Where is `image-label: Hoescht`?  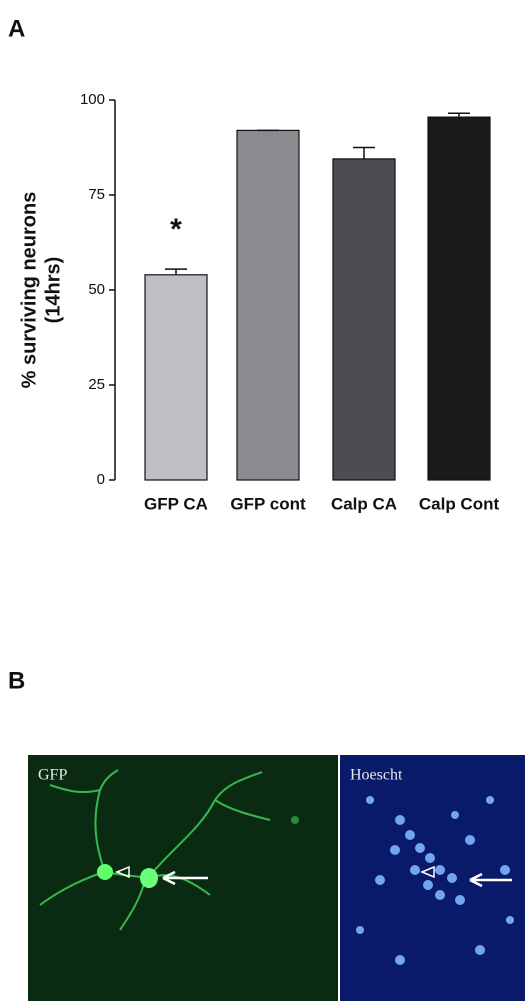
image-label: Hoescht is located at coordinates (376, 775).